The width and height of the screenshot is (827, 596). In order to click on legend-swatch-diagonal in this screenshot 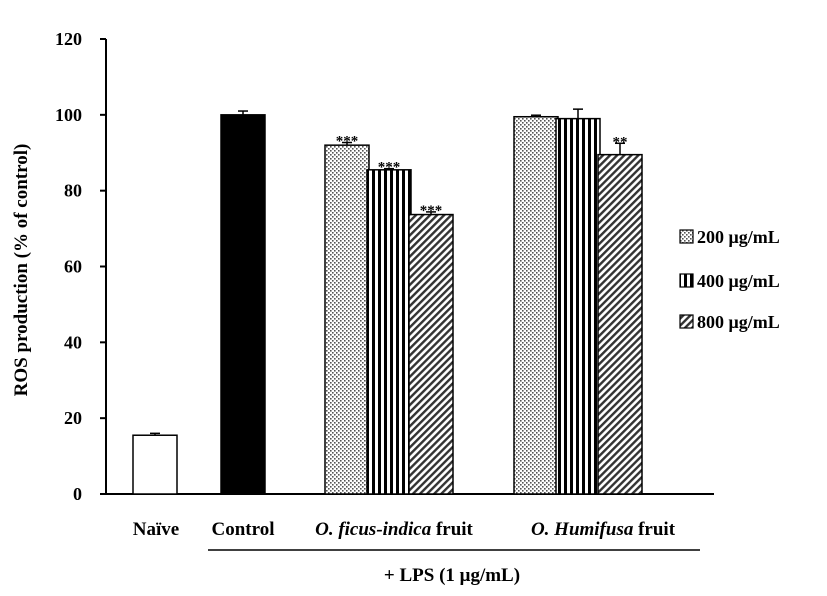, I will do `click(686, 321)`.